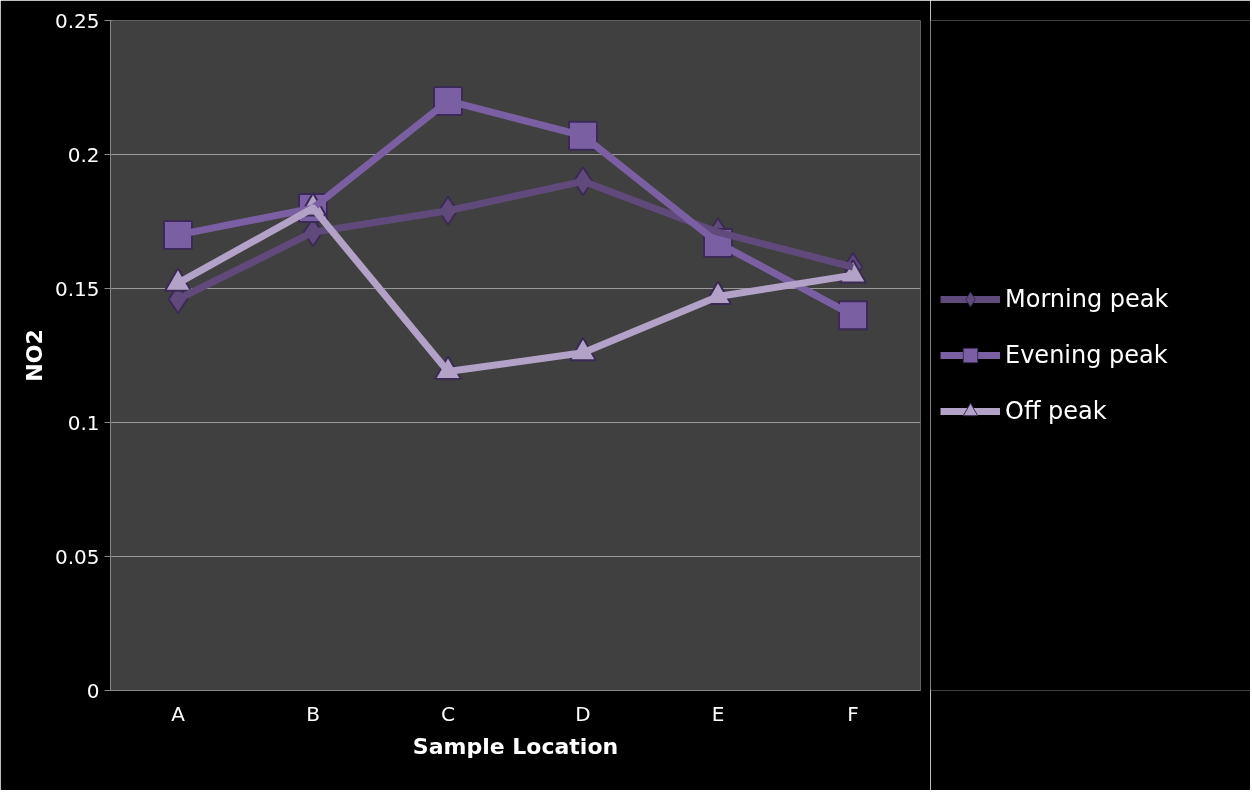 The height and width of the screenshot is (797, 1252). What do you see at coordinates (718, 713) in the screenshot?
I see `x-tick-label: E` at bounding box center [718, 713].